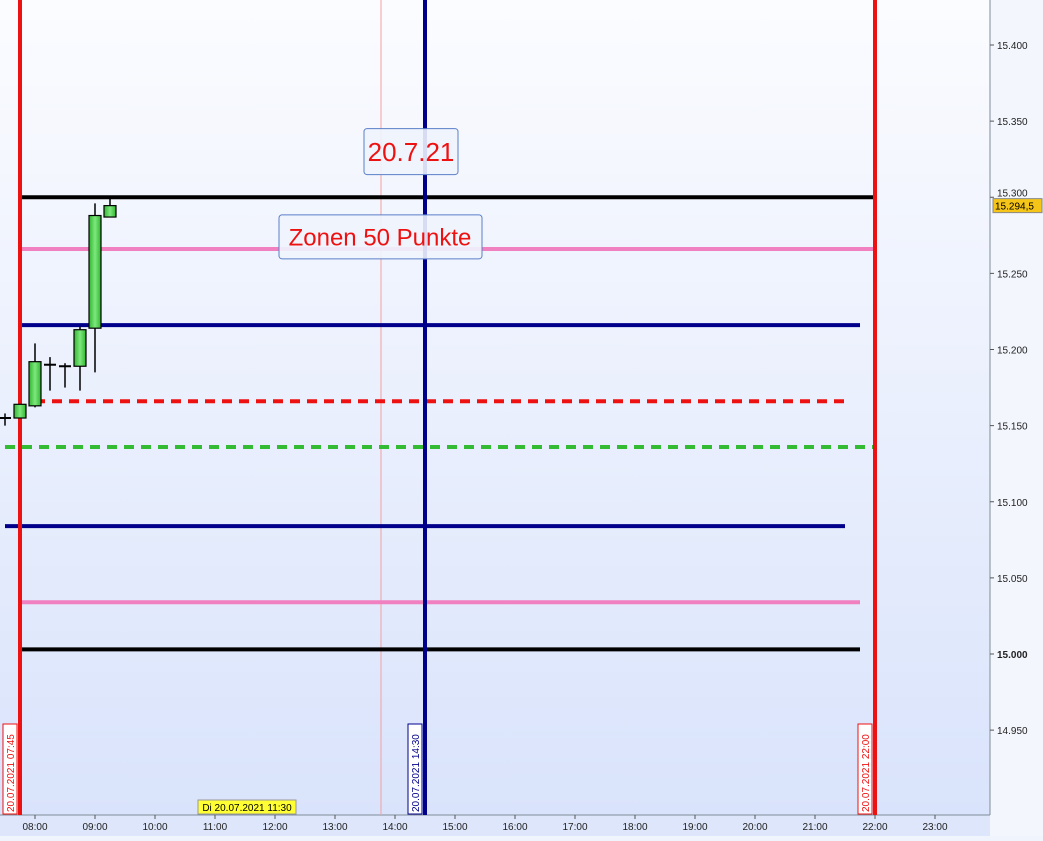 The height and width of the screenshot is (841, 1043). What do you see at coordinates (1012, 503) in the screenshot?
I see `price-tick-label: 15.100` at bounding box center [1012, 503].